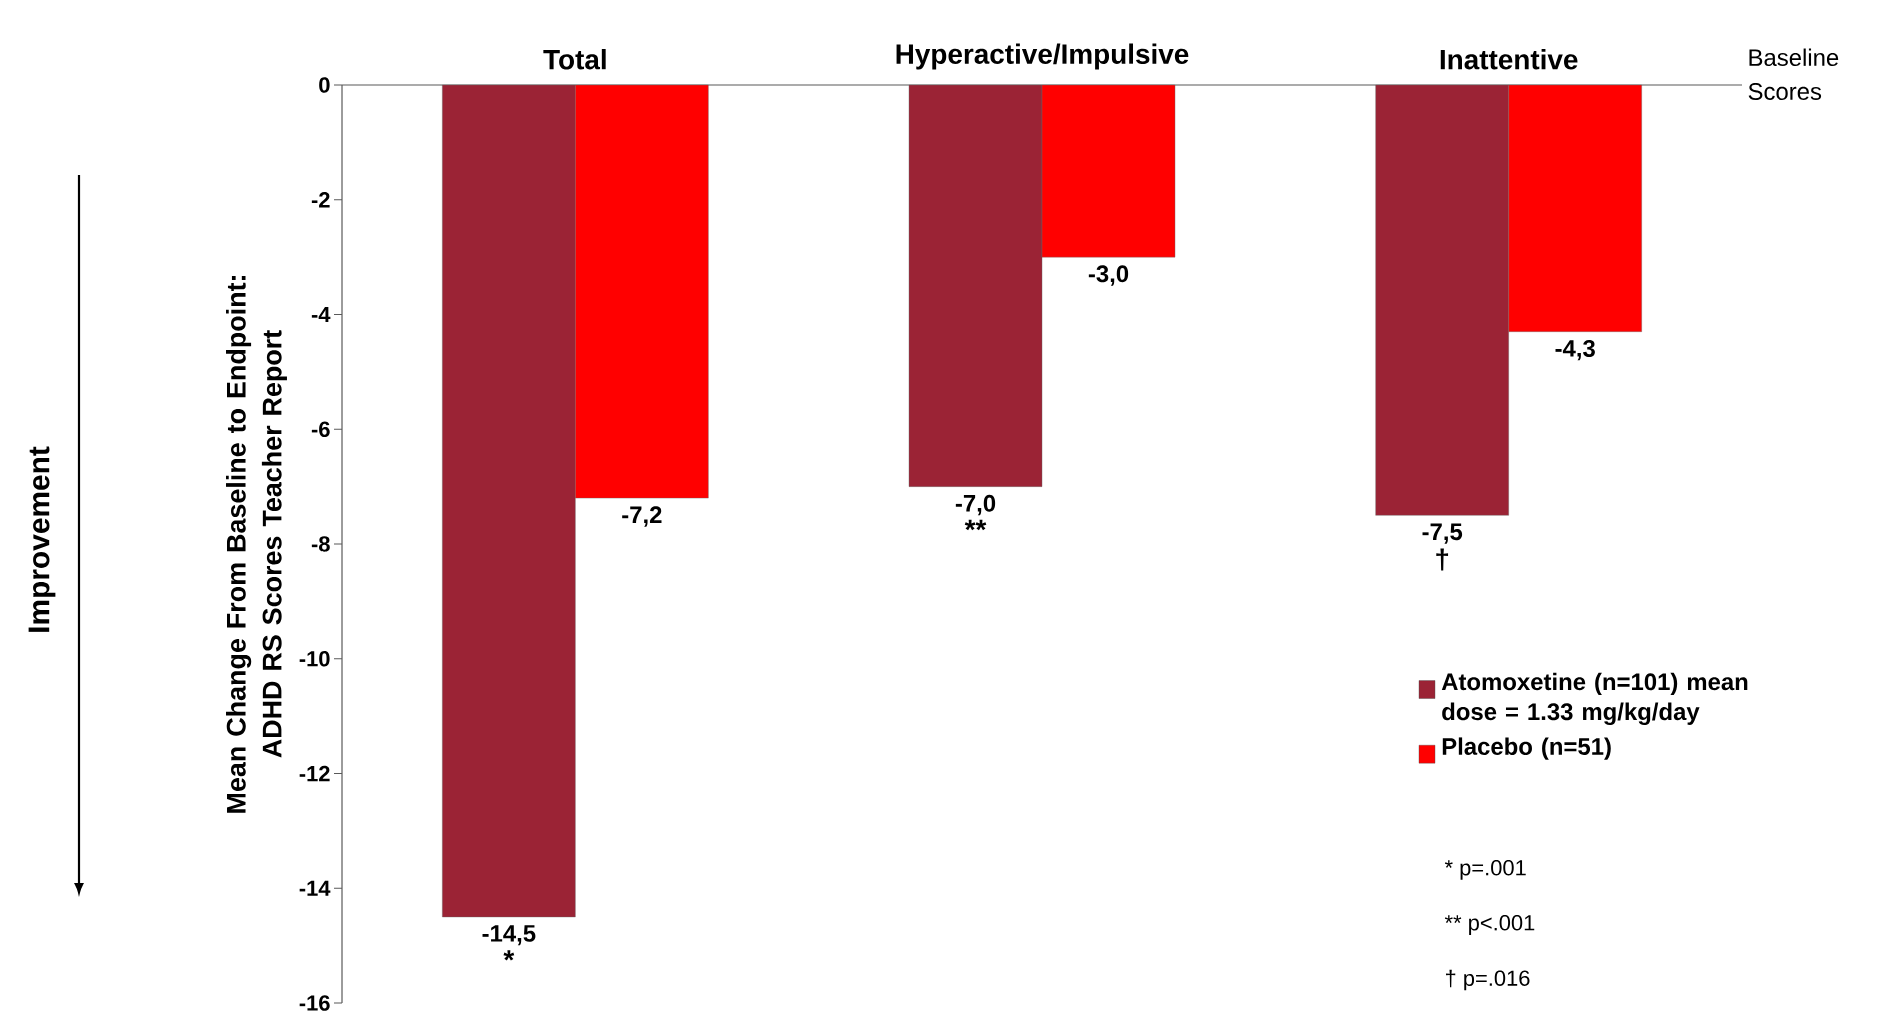 The height and width of the screenshot is (1017, 1897). I want to click on x-tick-label: Hyperactive/Impulsive, so click(1042, 56).